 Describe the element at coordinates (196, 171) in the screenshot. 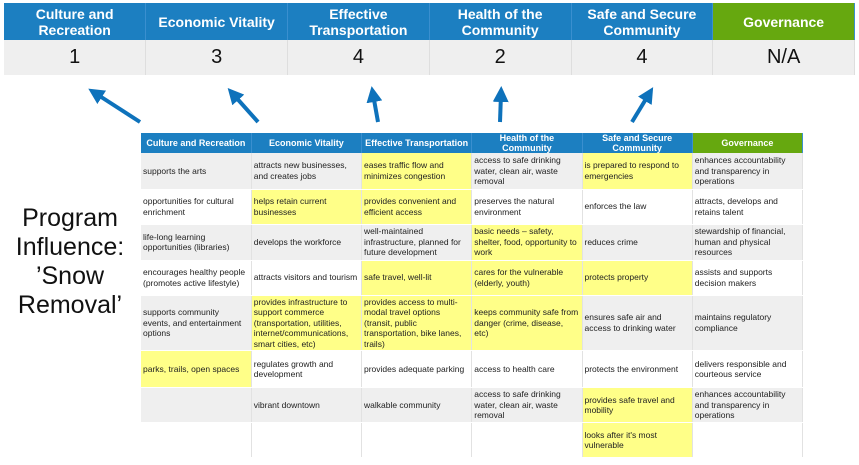

I see `table-cell: supports the arts` at that location.